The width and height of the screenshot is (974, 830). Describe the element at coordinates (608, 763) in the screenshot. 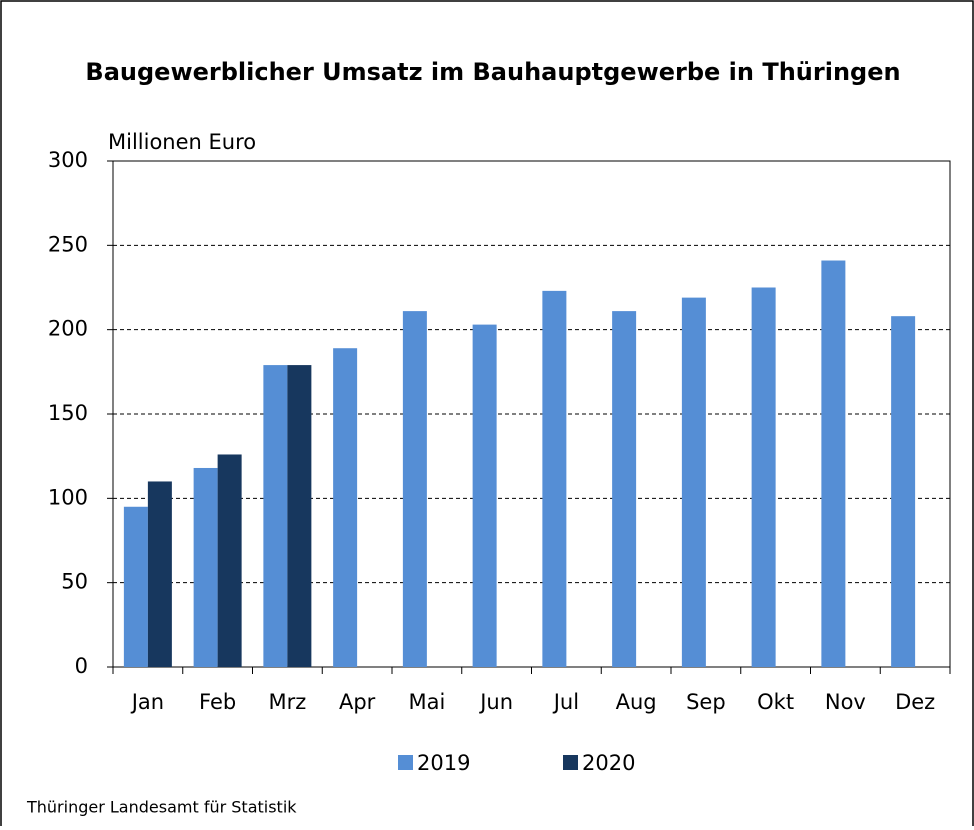

I see `legend-label: 2020` at that location.